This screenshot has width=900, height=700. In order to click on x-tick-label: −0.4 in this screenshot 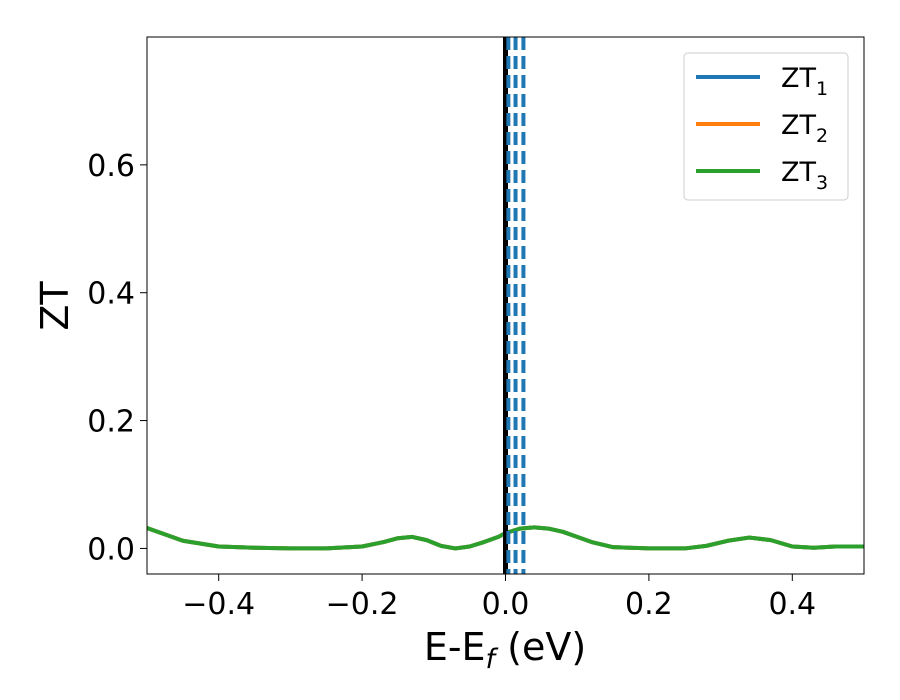, I will do `click(218, 604)`.